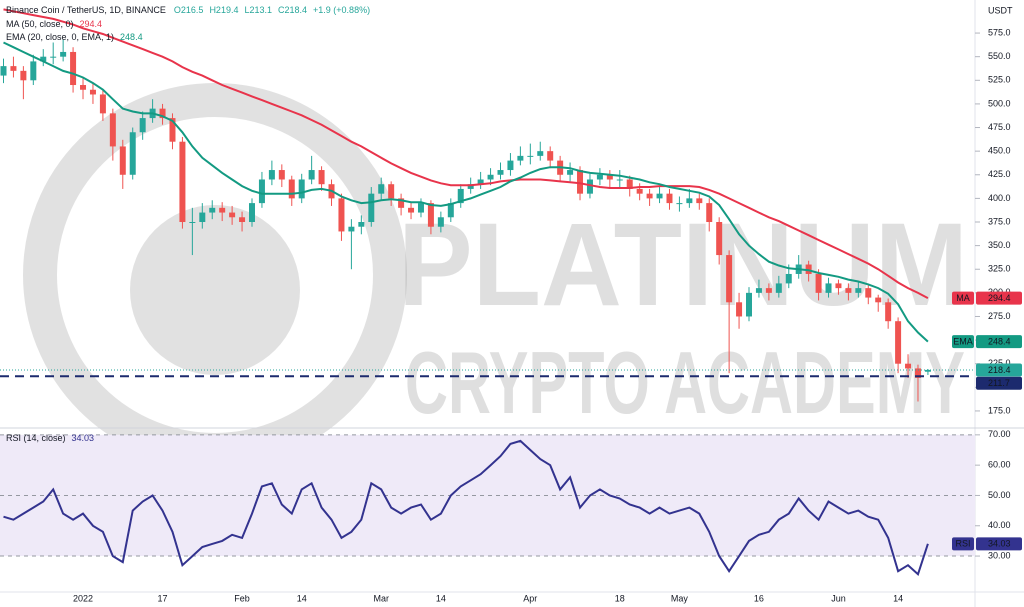 The height and width of the screenshot is (607, 1024). What do you see at coordinates (999, 363) in the screenshot?
I see `y-tick-label: 225.0` at bounding box center [999, 363].